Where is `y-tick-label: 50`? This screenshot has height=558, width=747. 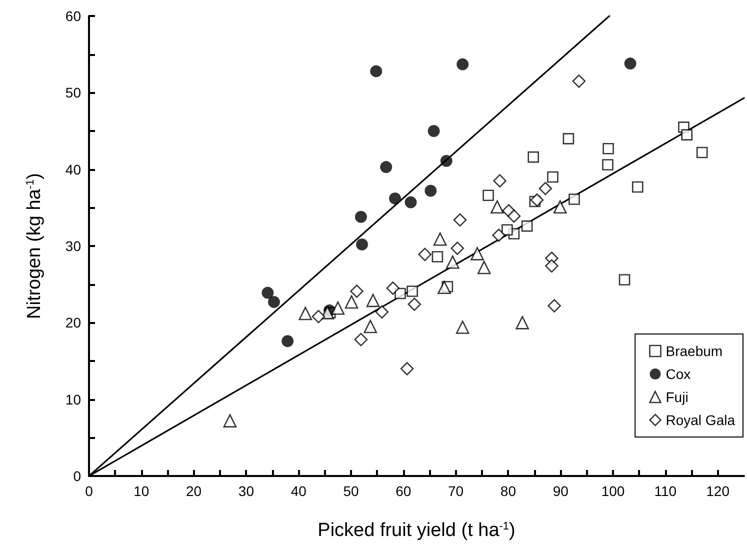 y-tick-label: 50 is located at coordinates (73, 92).